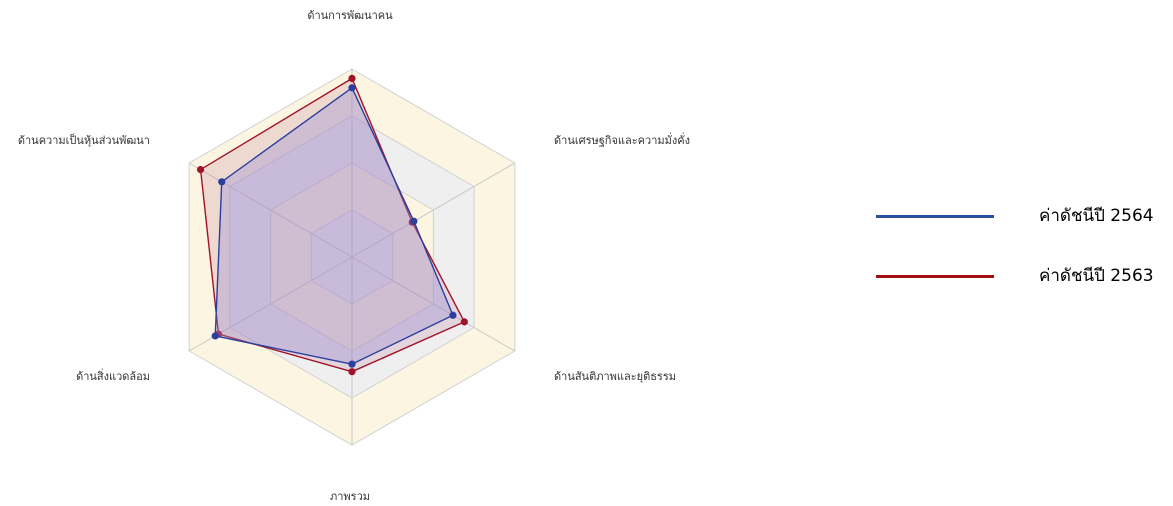 The height and width of the screenshot is (506, 1173). I want to click on legend-item-2564: ค่าดัชนีปี 2564, so click(1021, 218).